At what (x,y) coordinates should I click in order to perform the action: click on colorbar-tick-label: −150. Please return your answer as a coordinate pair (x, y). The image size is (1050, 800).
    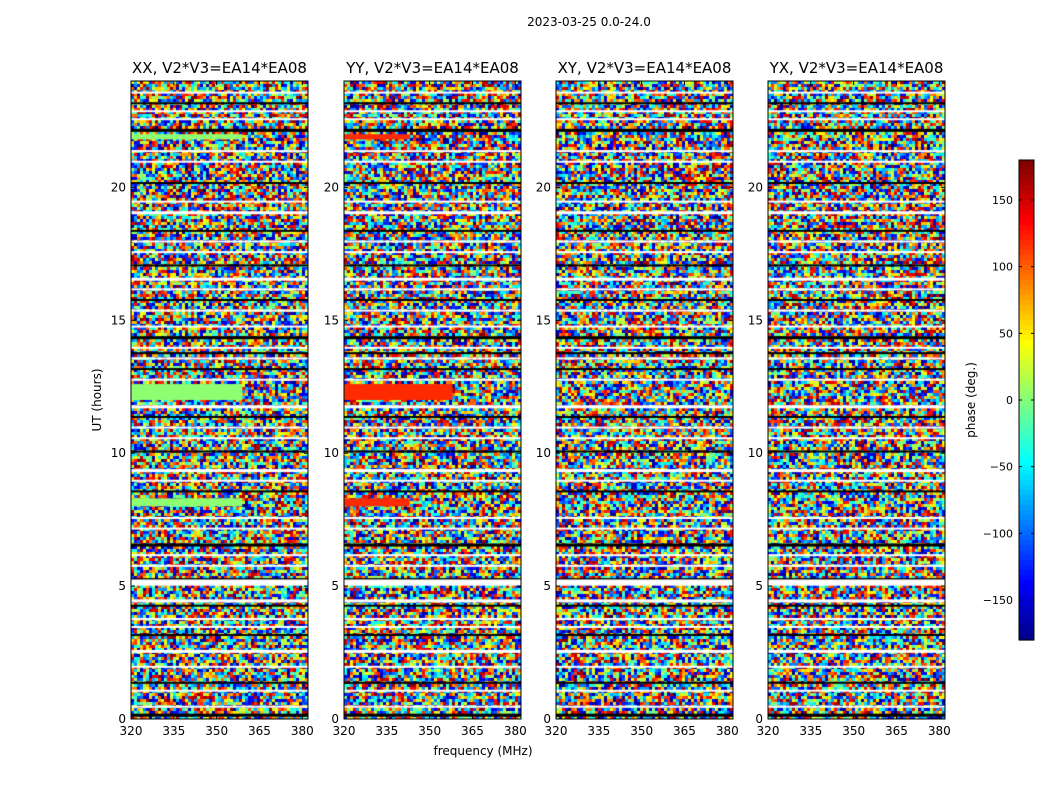
    Looking at the image, I should click on (998, 600).